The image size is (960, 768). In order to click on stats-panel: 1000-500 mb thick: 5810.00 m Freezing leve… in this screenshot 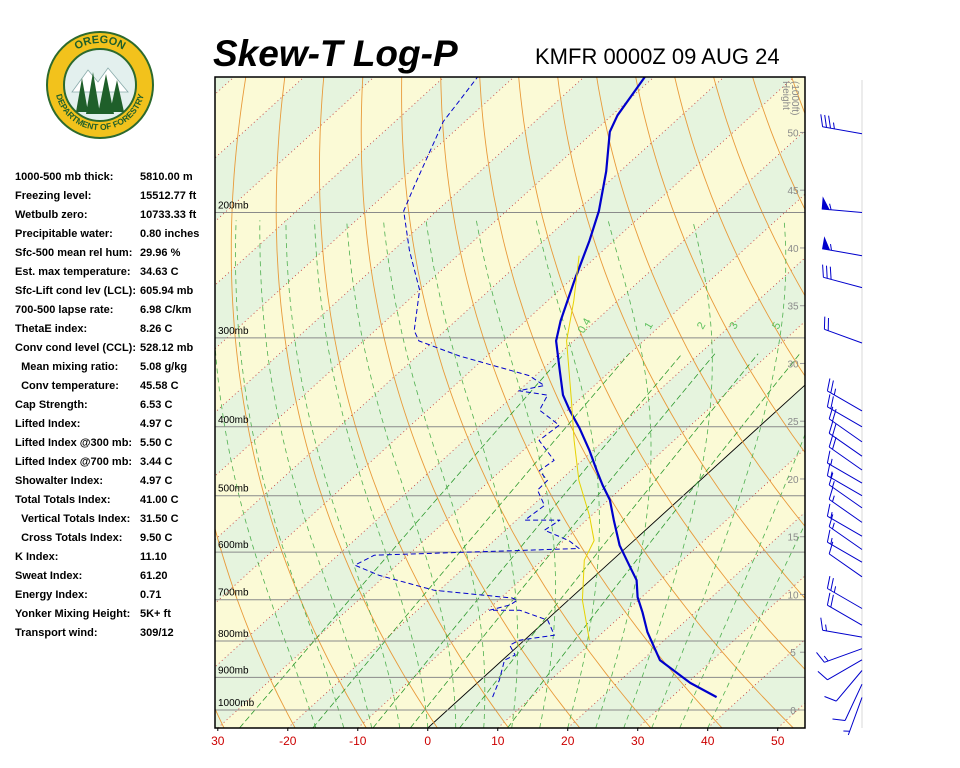, I will do `click(107, 405)`.